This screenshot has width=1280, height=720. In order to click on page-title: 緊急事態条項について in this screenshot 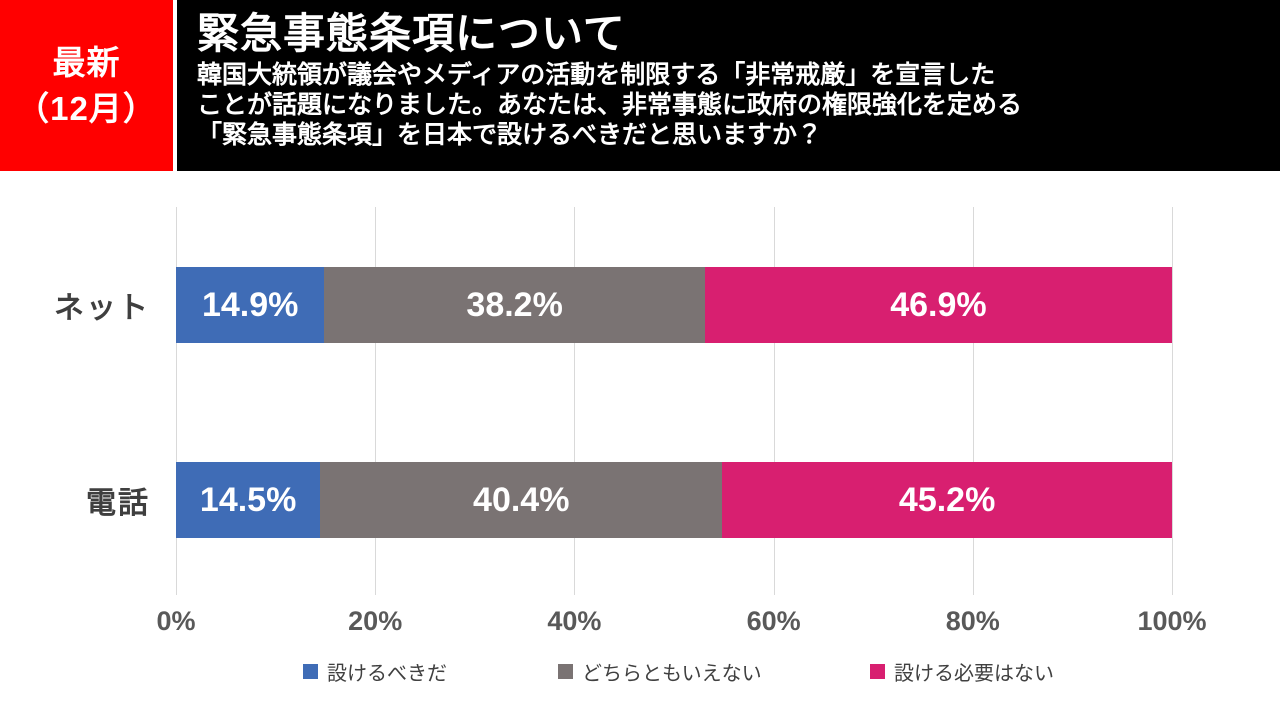, I will do `click(411, 33)`.